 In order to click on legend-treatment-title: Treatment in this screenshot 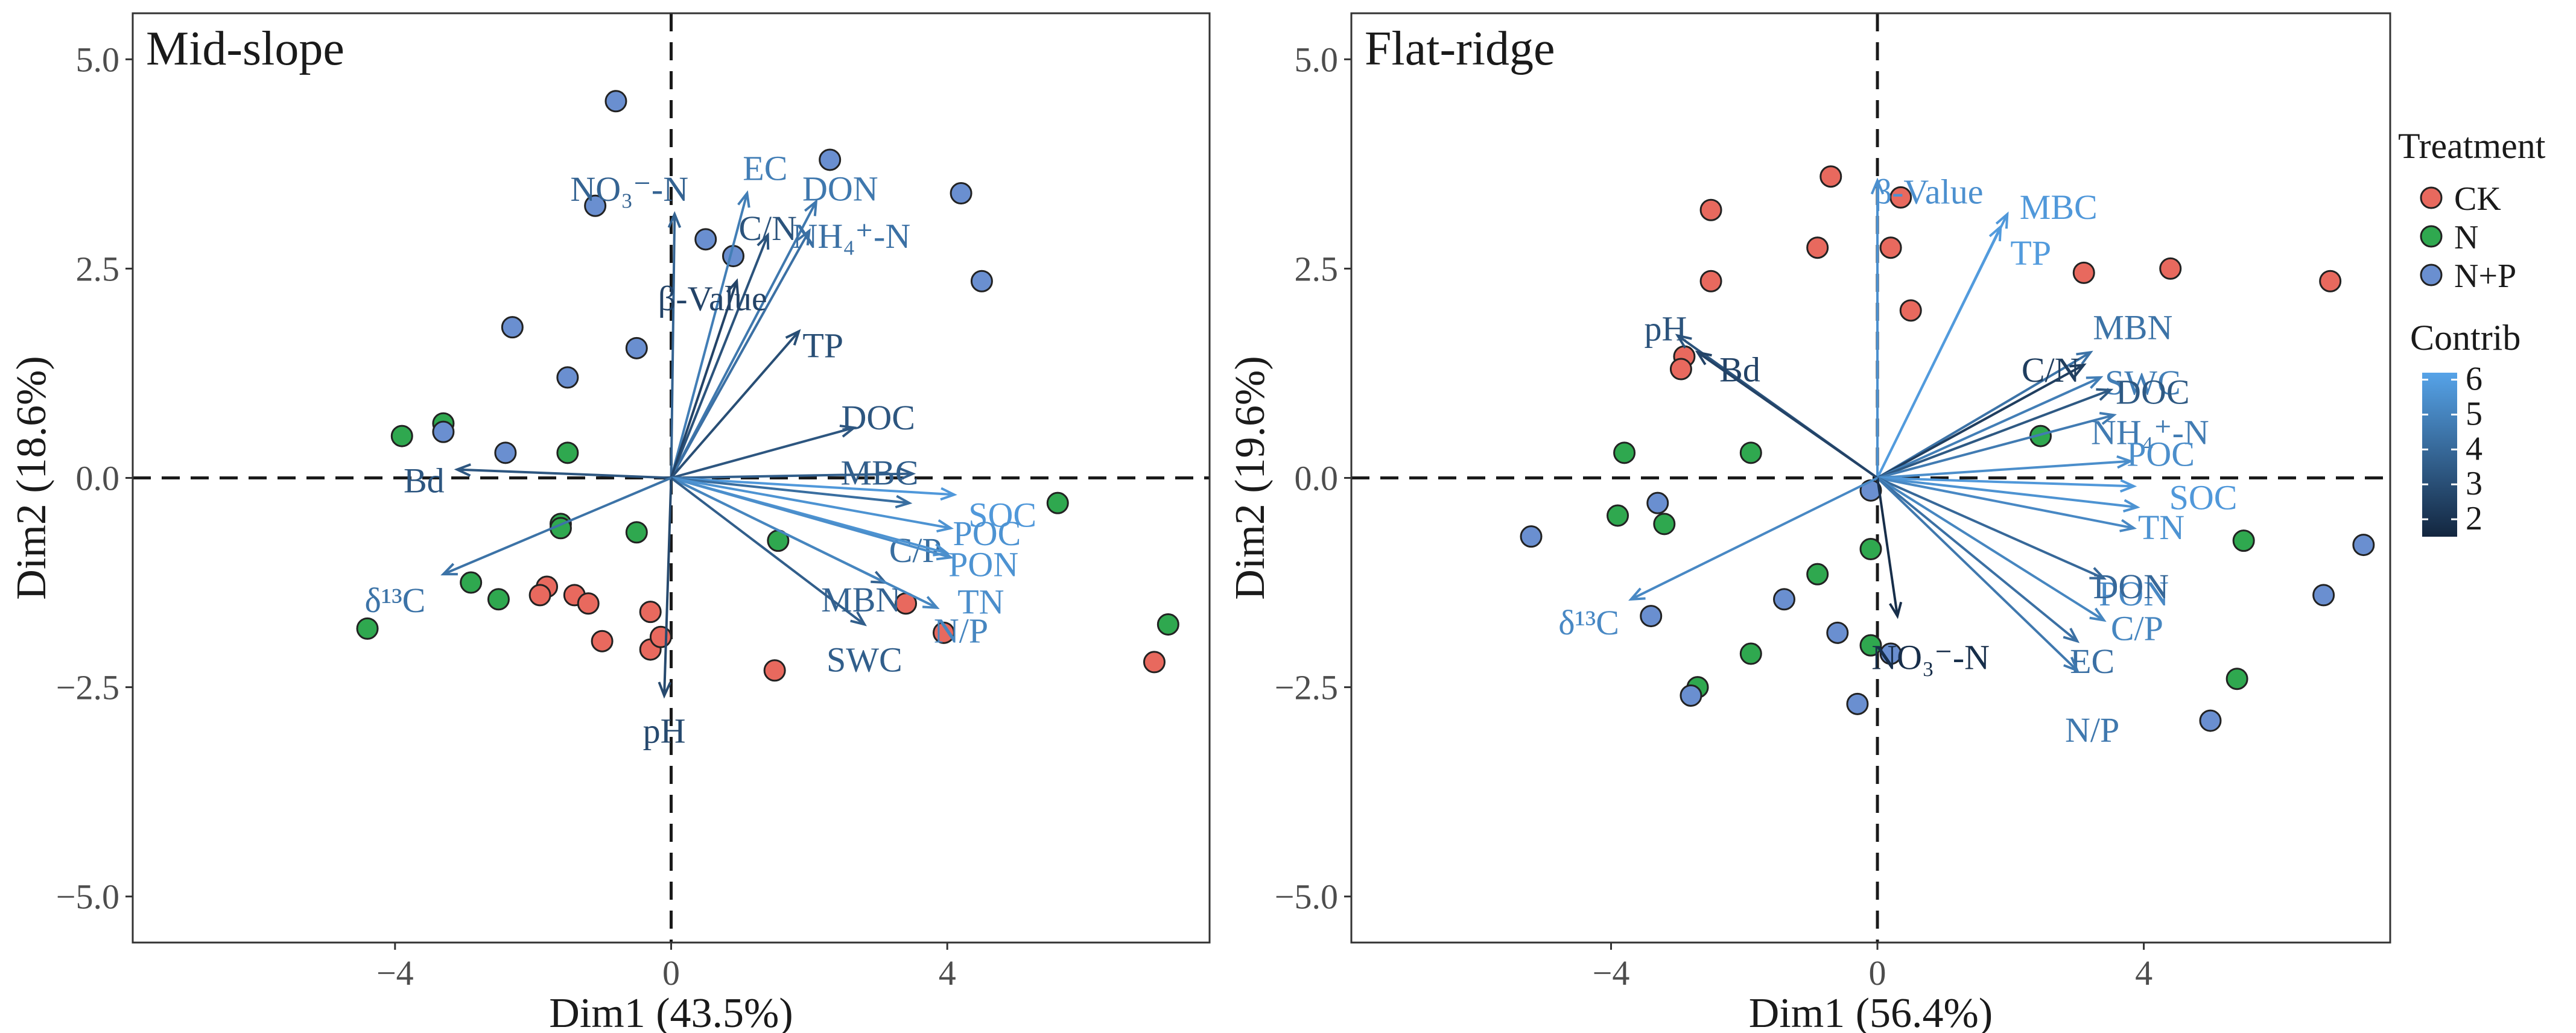, I will do `click(2472, 146)`.